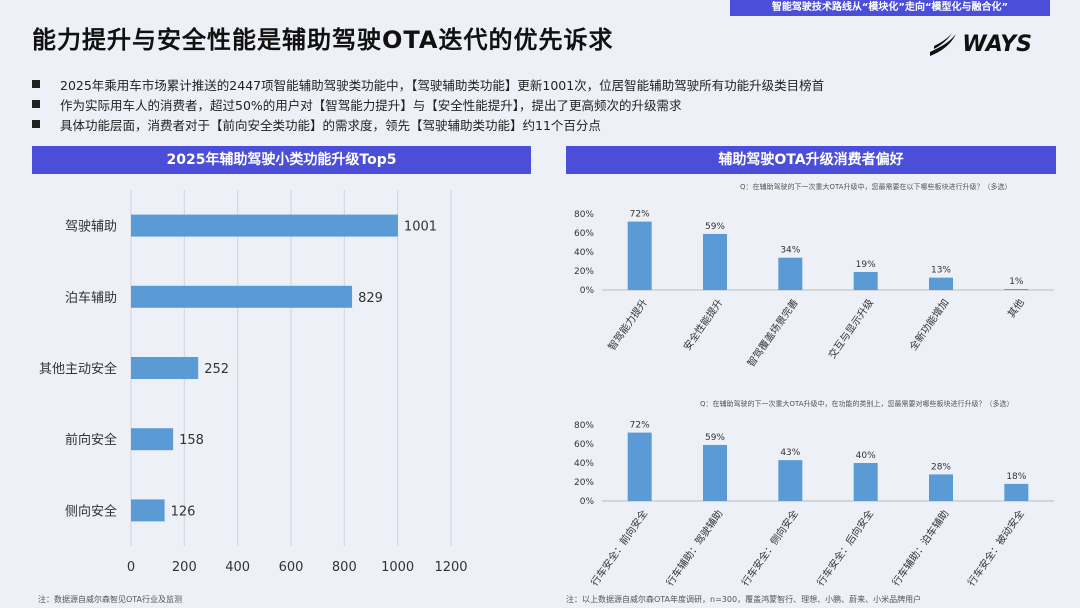 The width and height of the screenshot is (1080, 608). I want to click on top-banner: 智能驾驶技术路线从“模块化”走向“模型化与融合化”, so click(890, 8).